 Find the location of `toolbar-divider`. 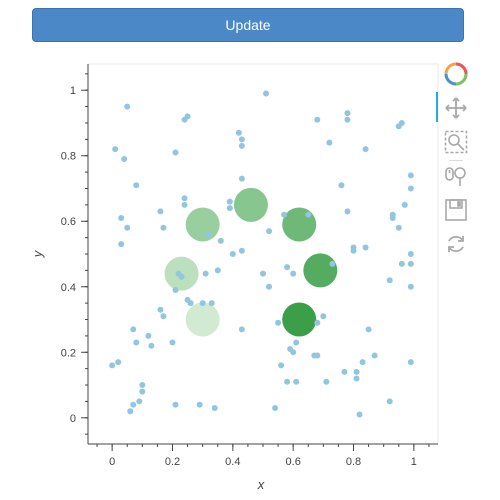

toolbar-divider is located at coordinates (456, 160).